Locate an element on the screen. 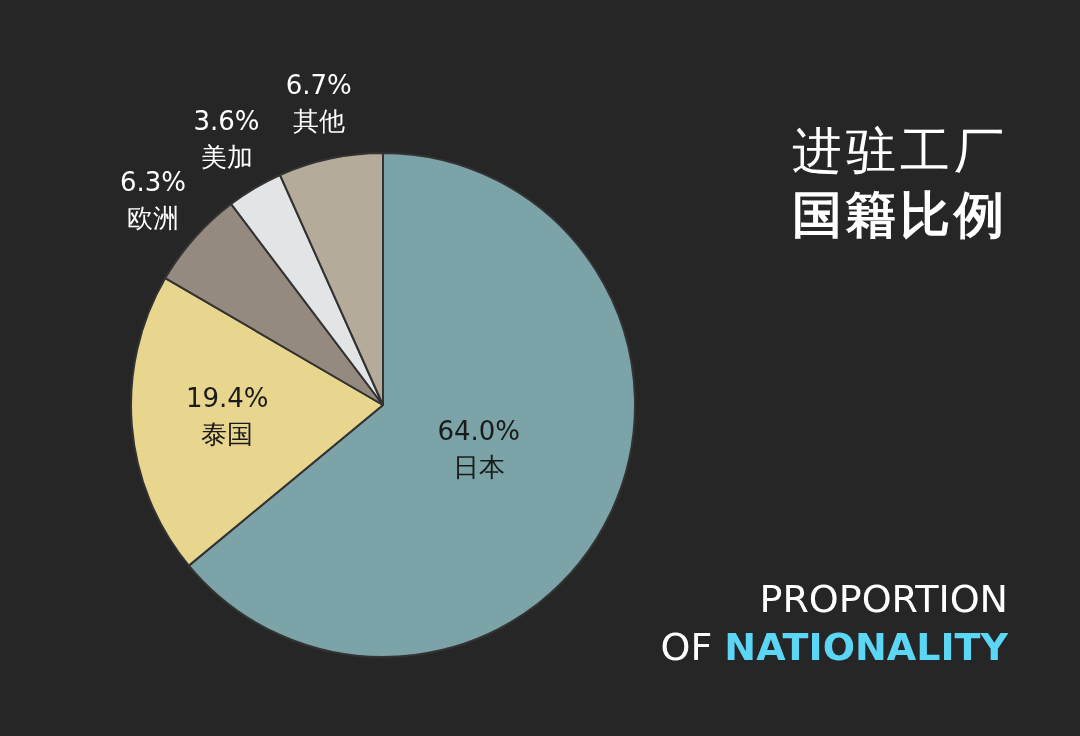 The height and width of the screenshot is (736, 1080). slice-label: 其他 is located at coordinates (318, 121).